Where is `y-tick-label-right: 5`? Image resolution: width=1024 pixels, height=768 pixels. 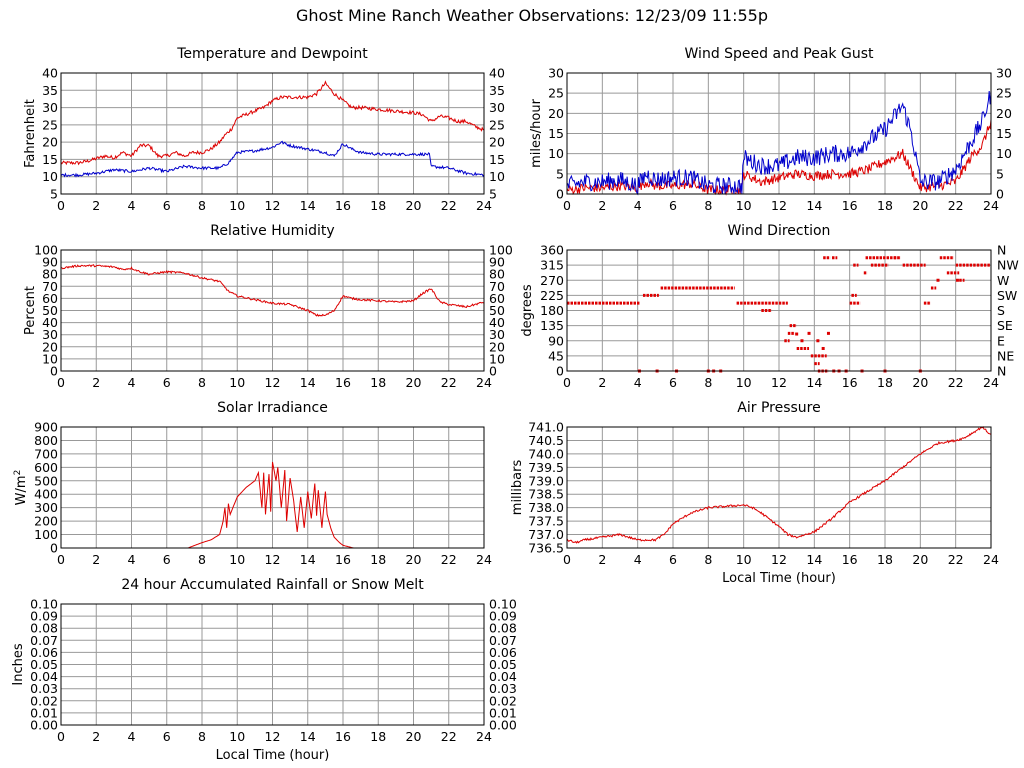
y-tick-label-right: 5 is located at coordinates (1000, 173).